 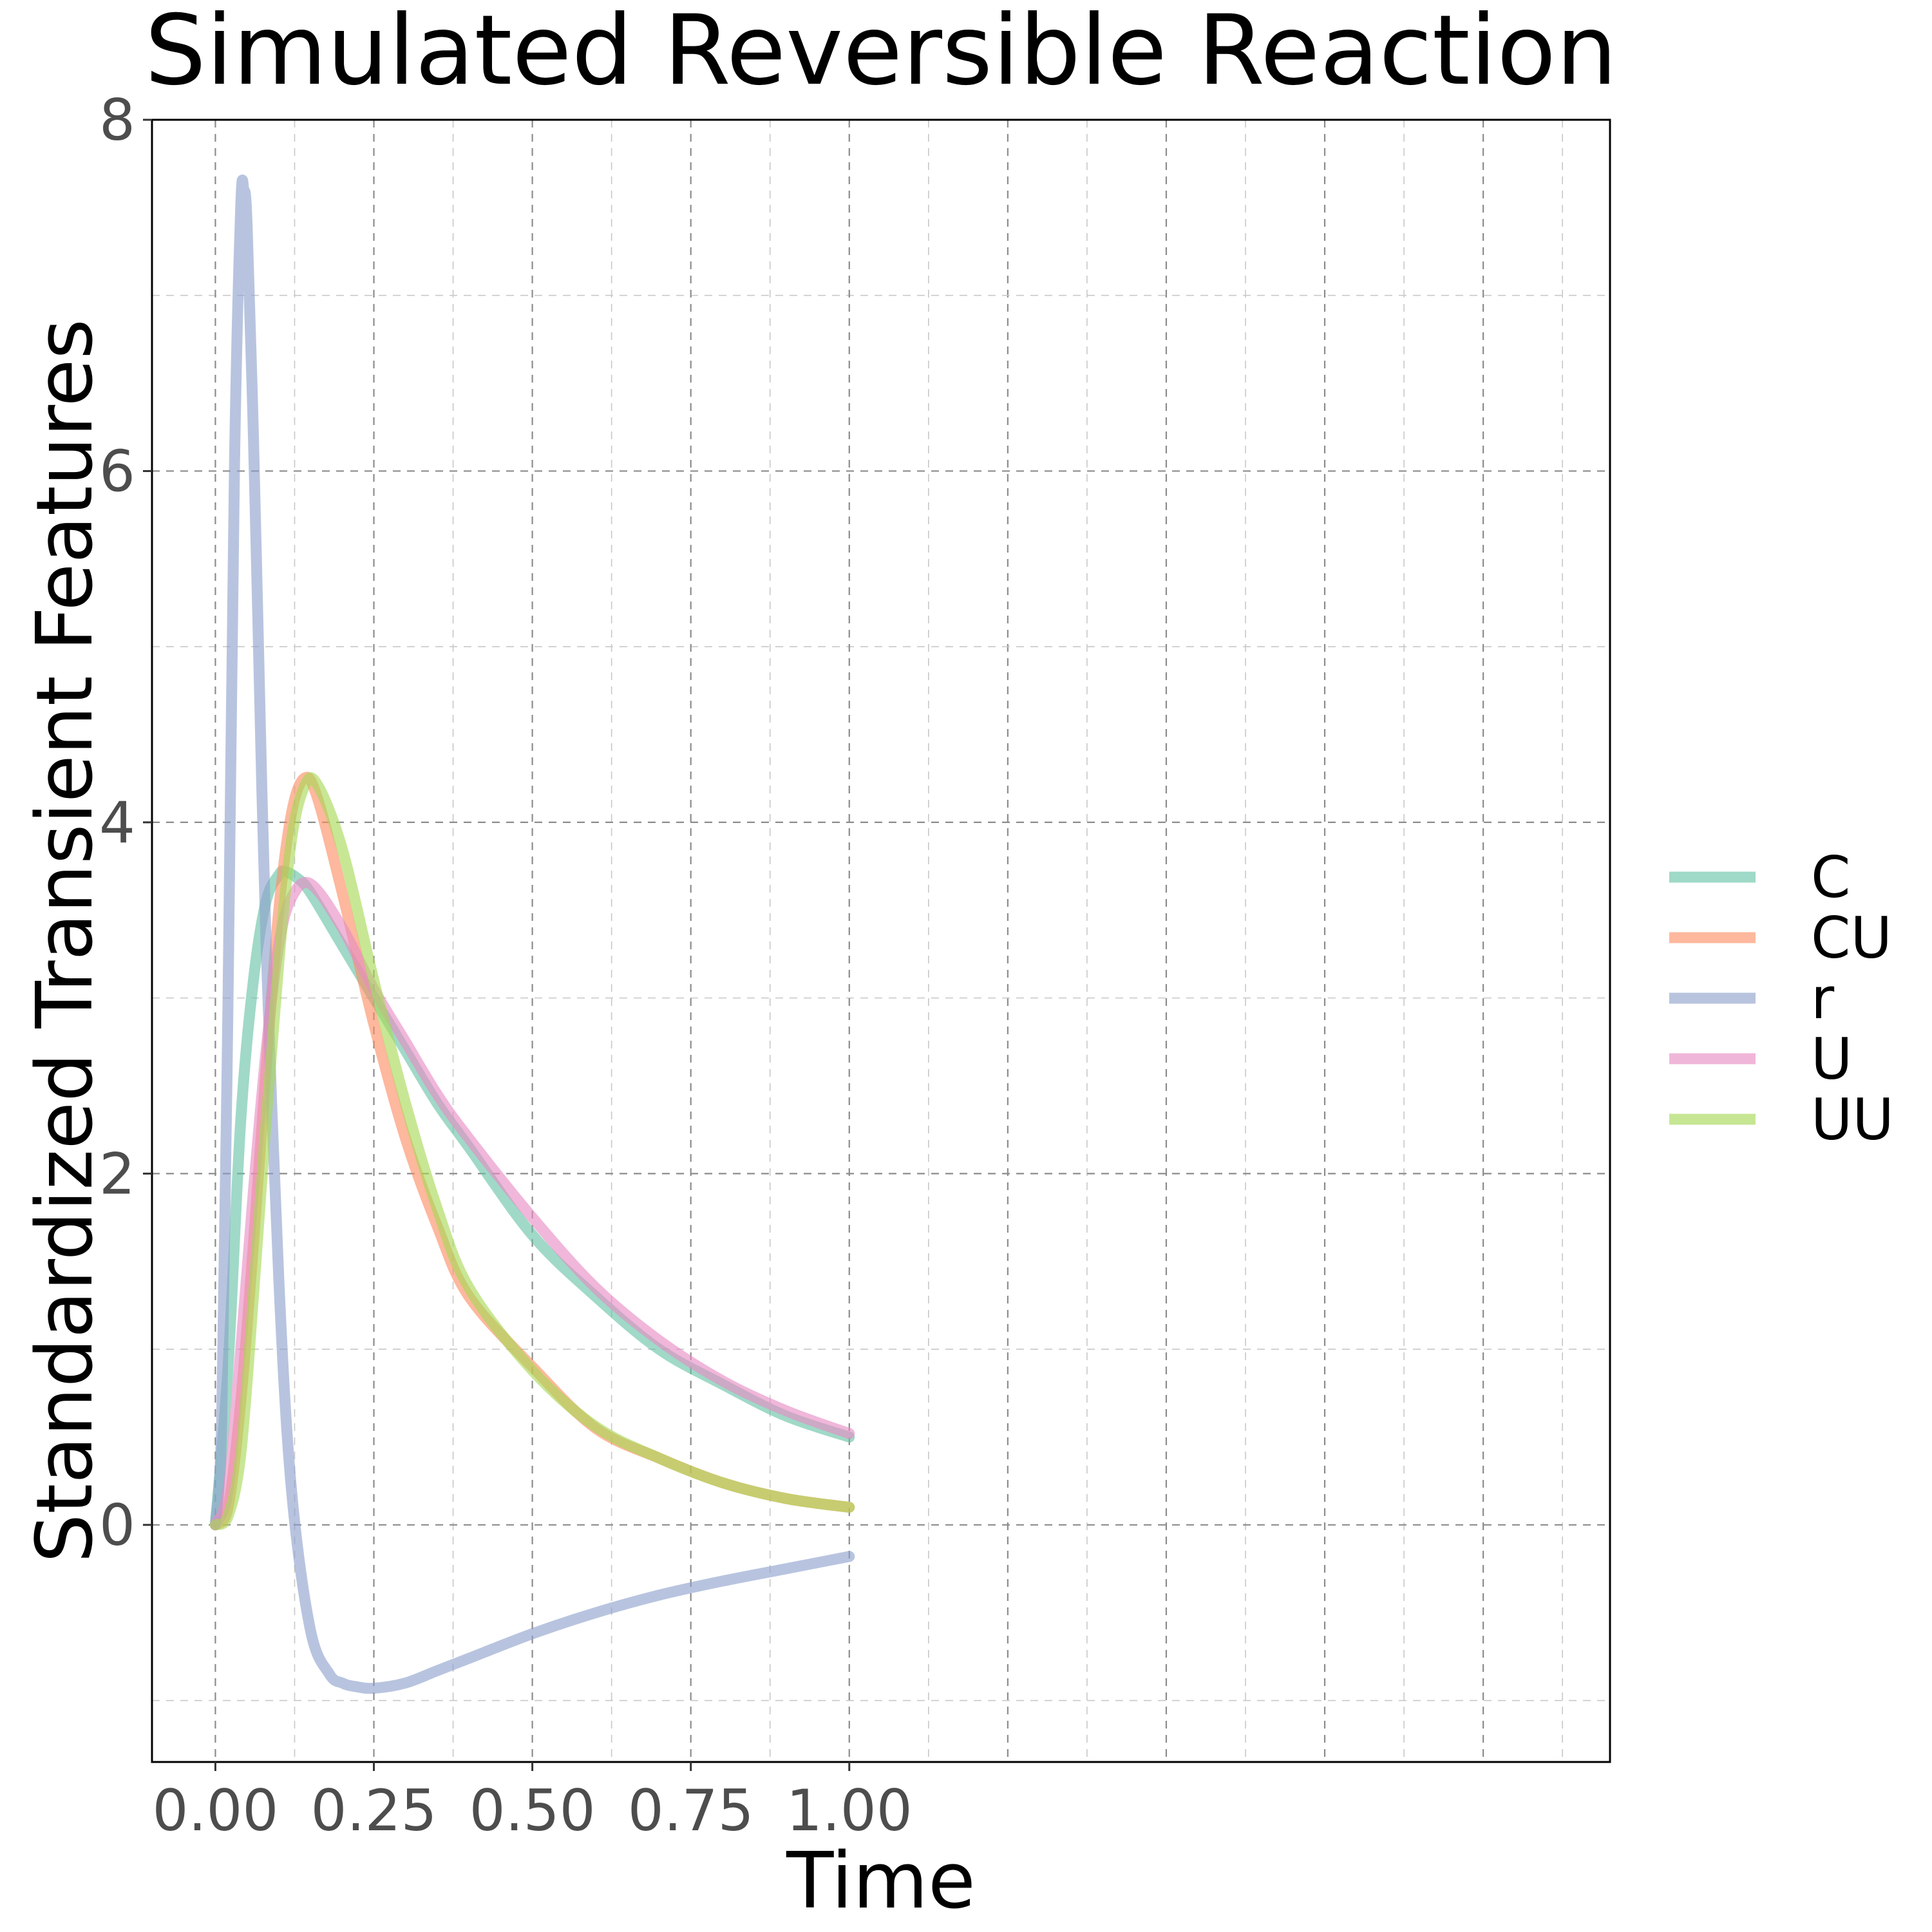 I want to click on y-tick-label: 2, so click(x=117, y=1174).